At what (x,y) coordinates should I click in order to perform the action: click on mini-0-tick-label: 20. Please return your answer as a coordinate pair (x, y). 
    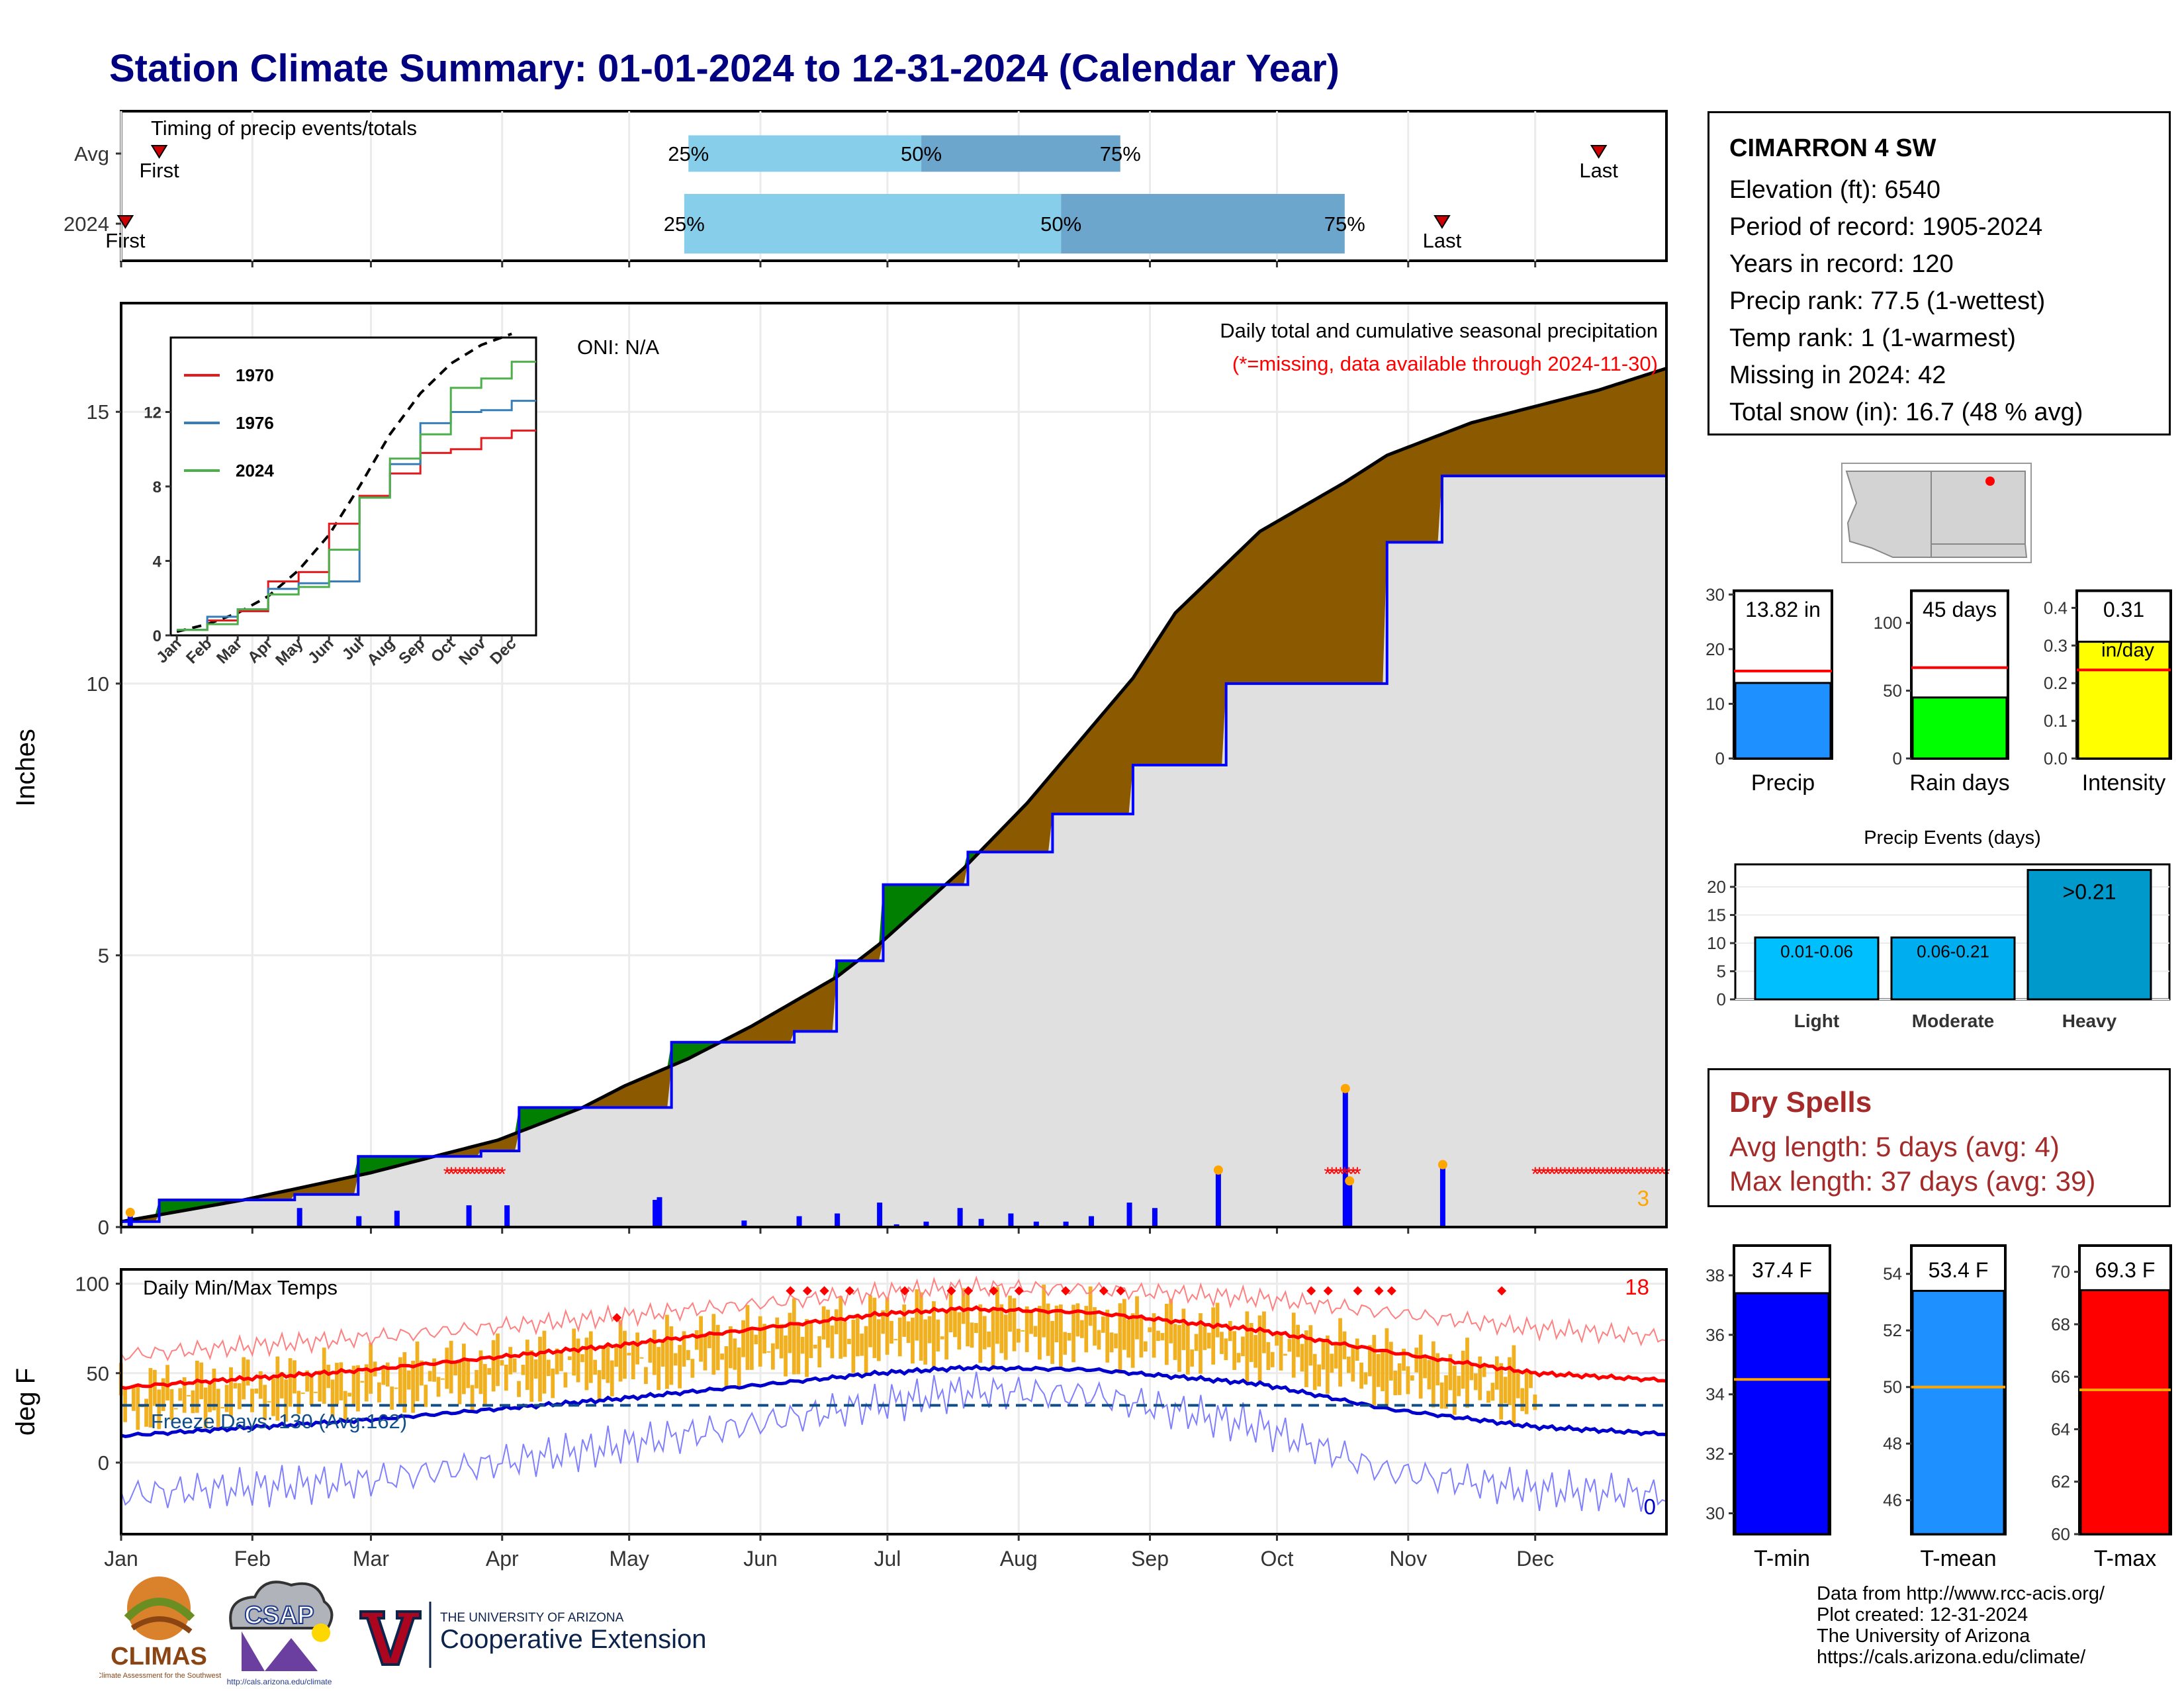
    Looking at the image, I should click on (1715, 649).